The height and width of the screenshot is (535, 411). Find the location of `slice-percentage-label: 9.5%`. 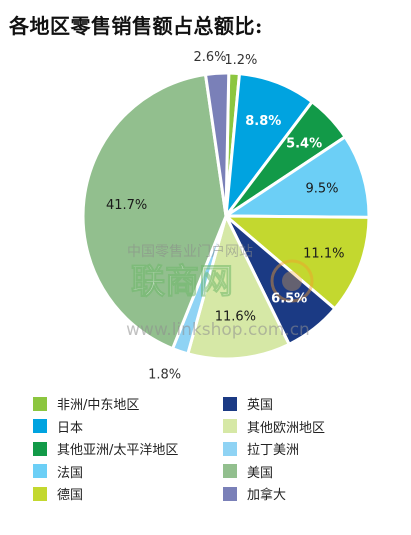

slice-percentage-label: 9.5% is located at coordinates (321, 189).